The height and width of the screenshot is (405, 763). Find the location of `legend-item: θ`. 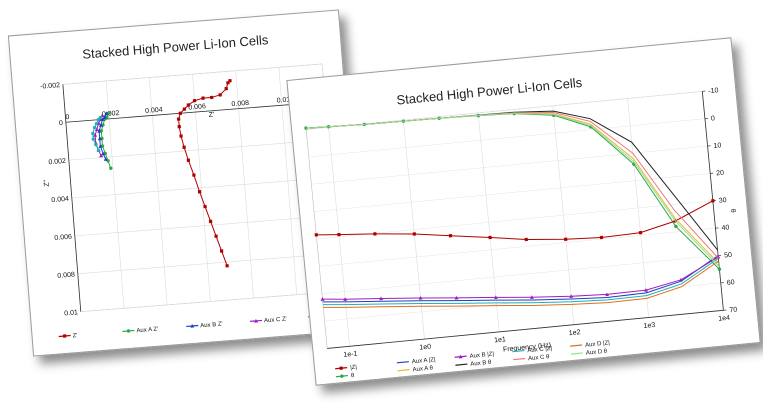

legend-item: θ is located at coordinates (345, 377).